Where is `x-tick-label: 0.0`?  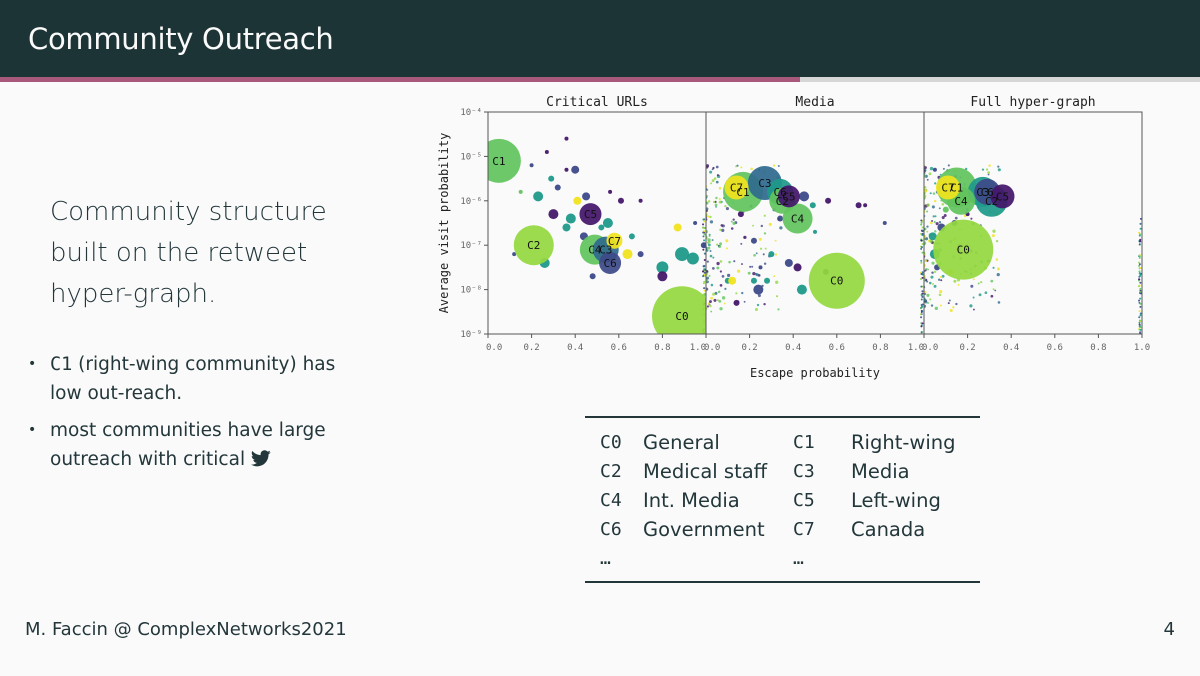
x-tick-label: 0.0 is located at coordinates (494, 348).